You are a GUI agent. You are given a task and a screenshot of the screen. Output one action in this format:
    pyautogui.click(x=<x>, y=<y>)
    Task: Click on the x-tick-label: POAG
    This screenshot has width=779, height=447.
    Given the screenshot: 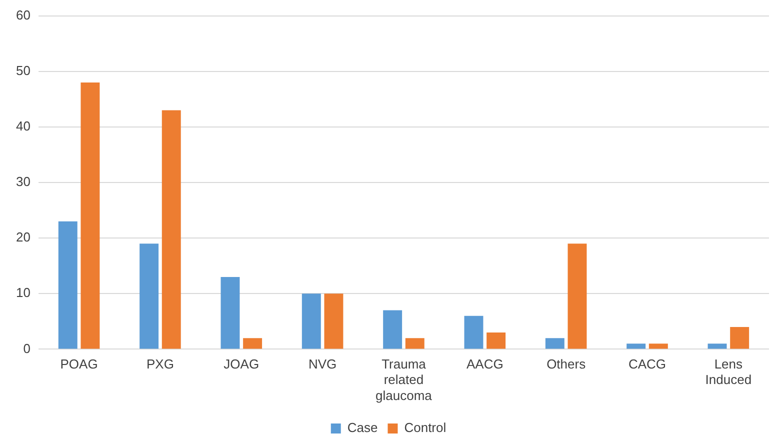 What is the action you would take?
    pyautogui.click(x=79, y=364)
    